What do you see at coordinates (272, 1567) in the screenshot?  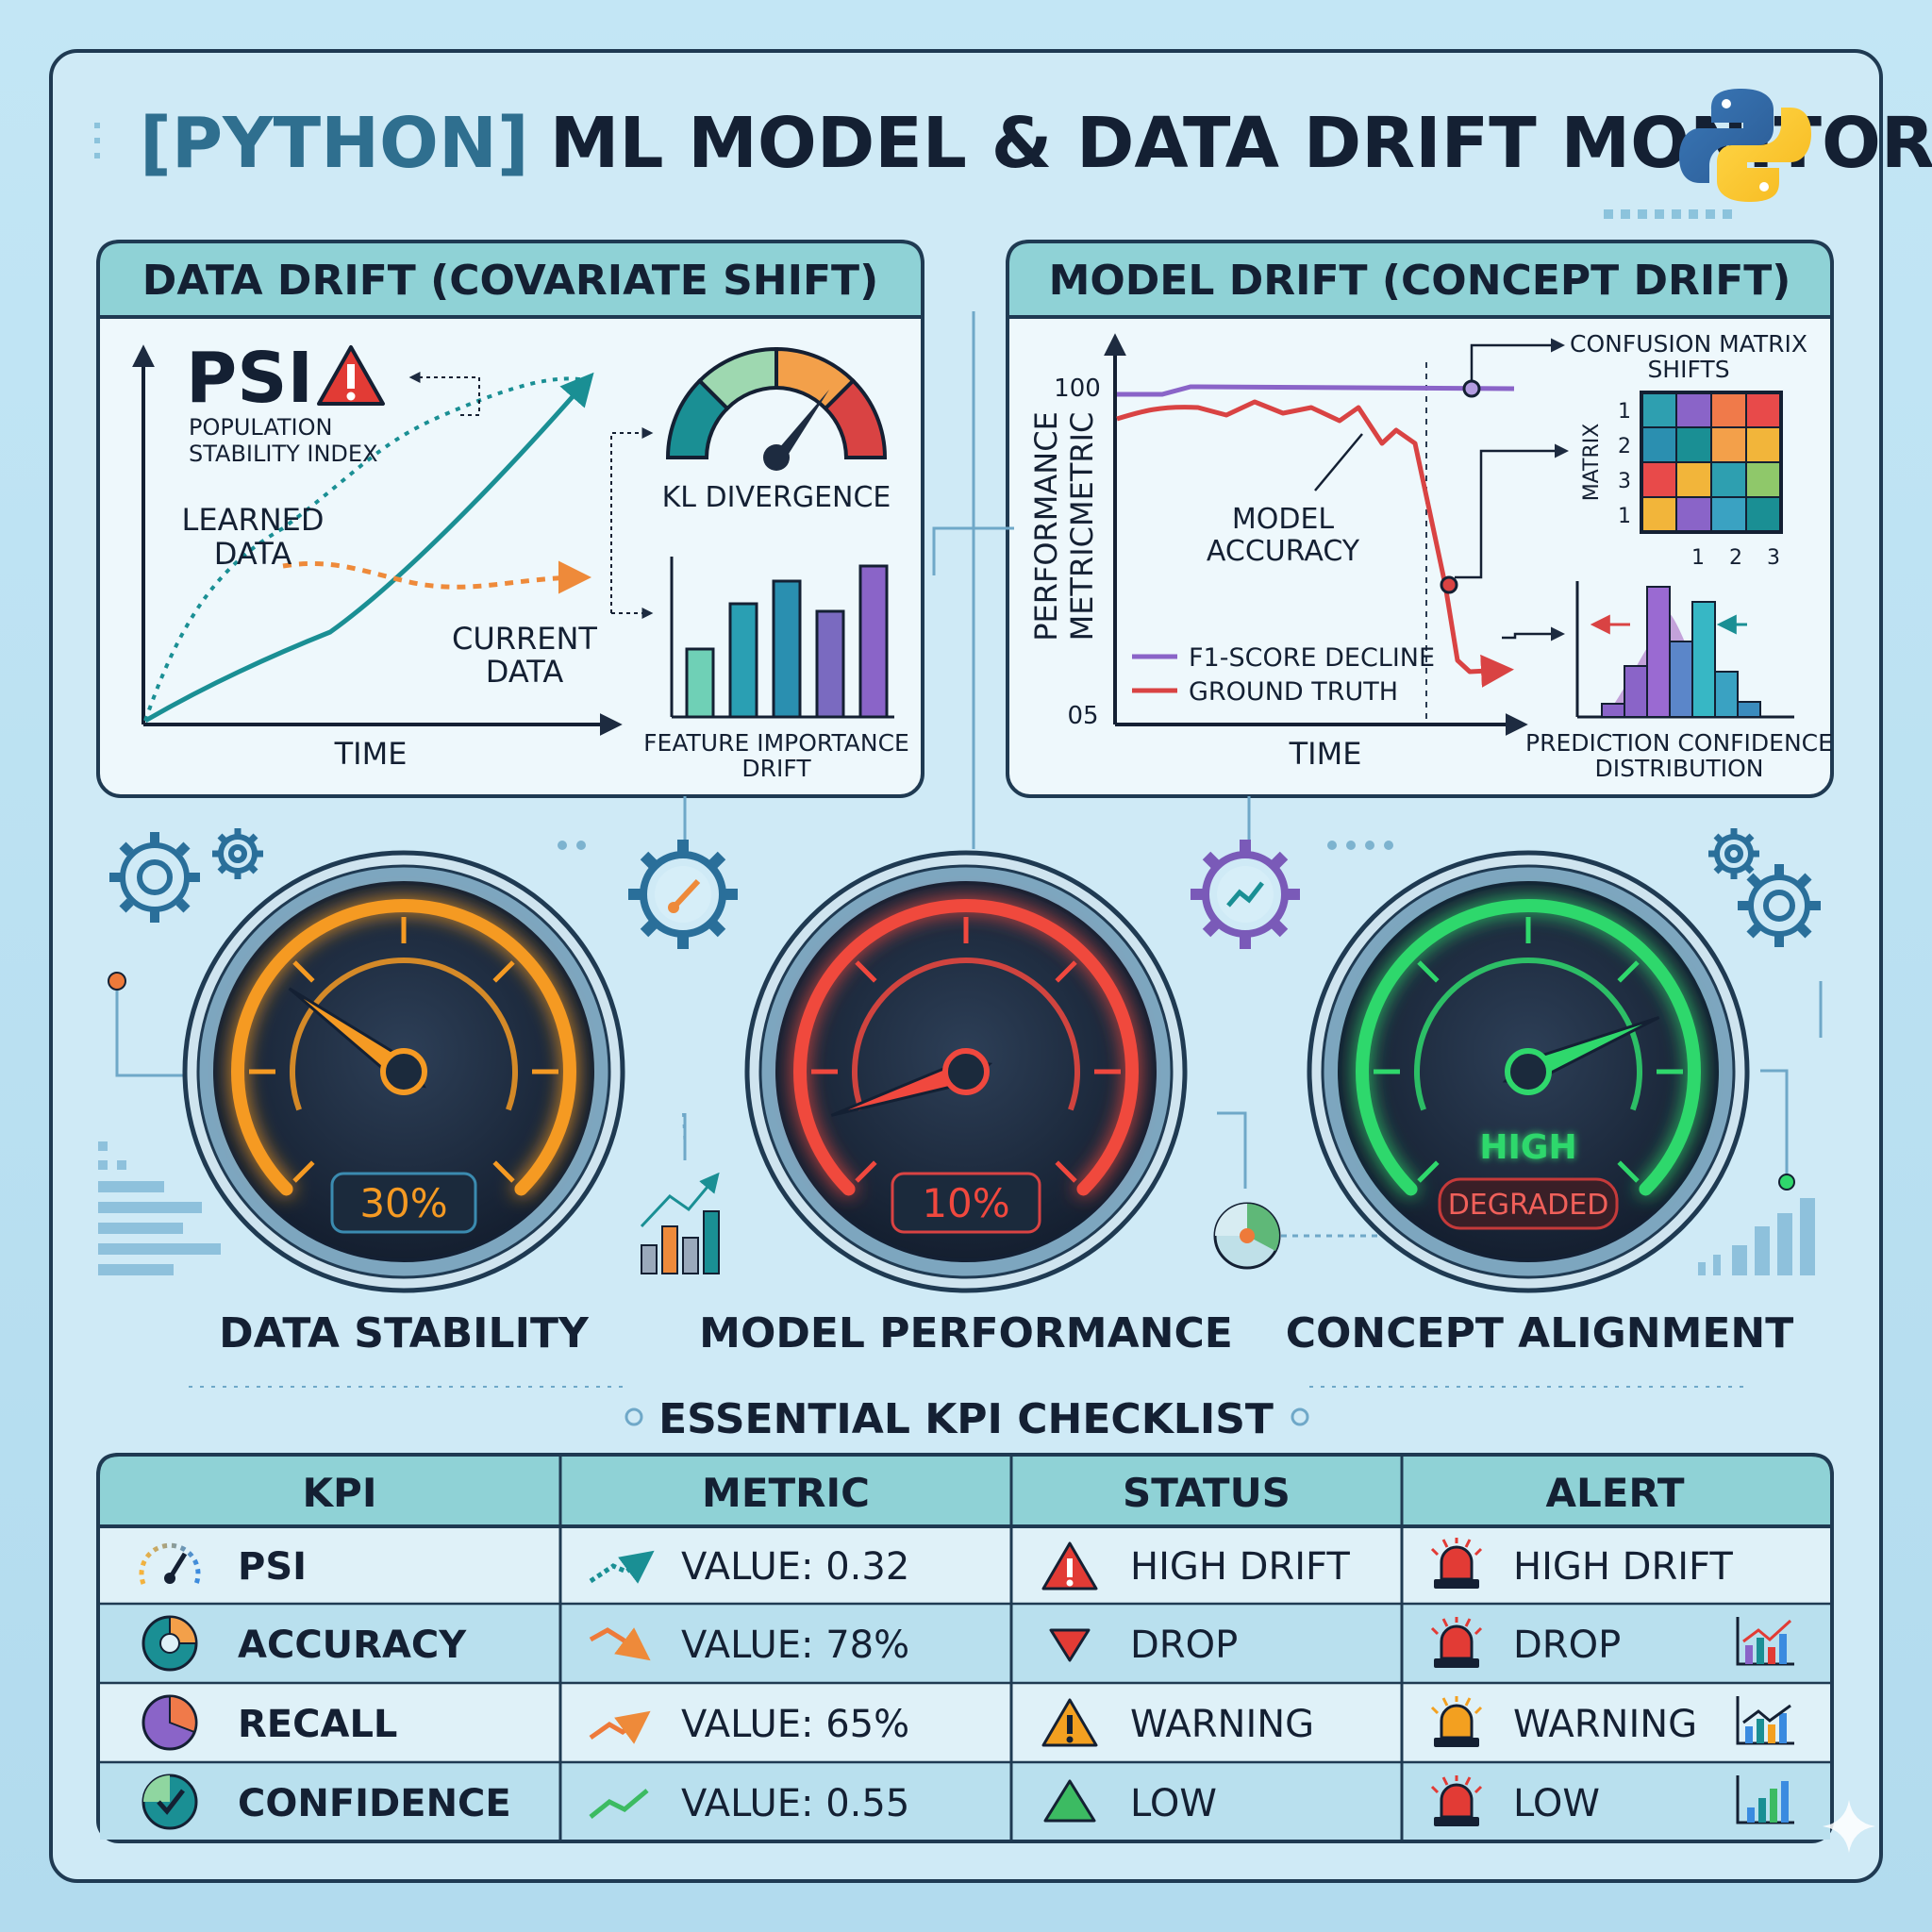 I see `kpi-psi: PSI` at bounding box center [272, 1567].